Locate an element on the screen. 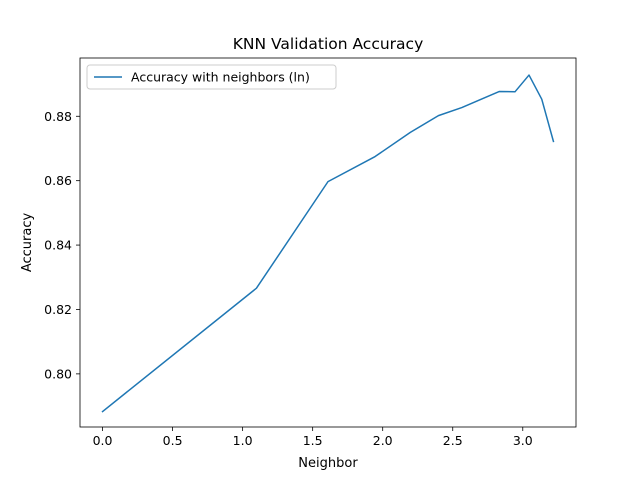  y-tick-label: 0.84 is located at coordinates (58, 245).